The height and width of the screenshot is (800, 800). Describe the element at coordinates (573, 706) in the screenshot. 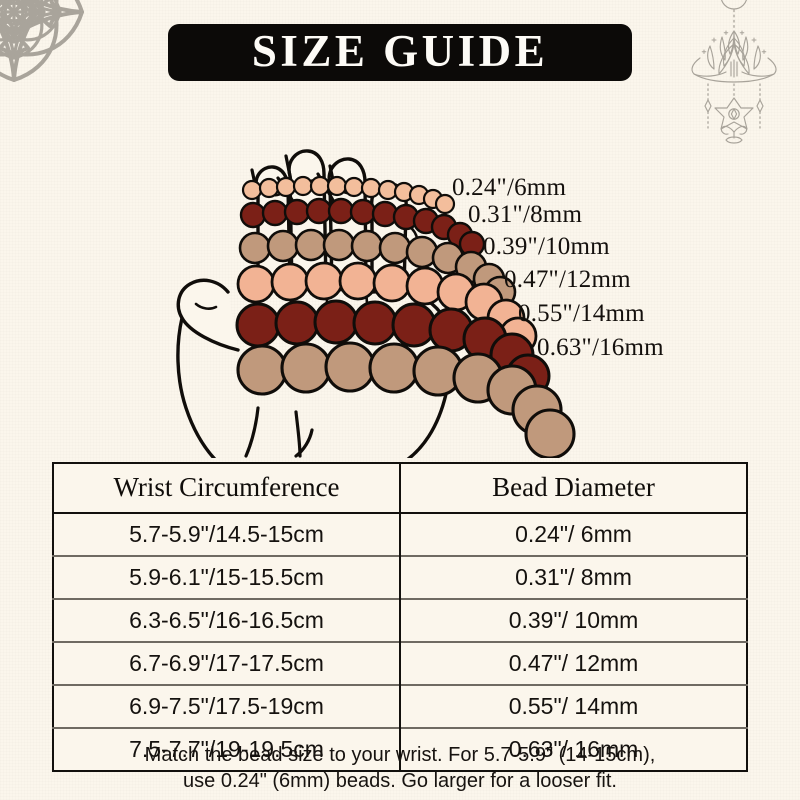

I see `cell-bead-diameter: 0.55"/ 14mm` at that location.